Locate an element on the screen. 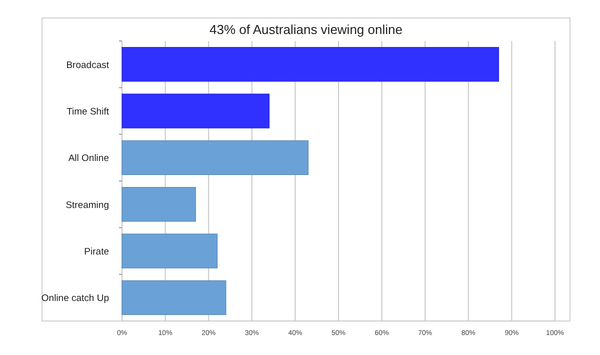  y-tick-label: Broadcast is located at coordinates (88, 65).